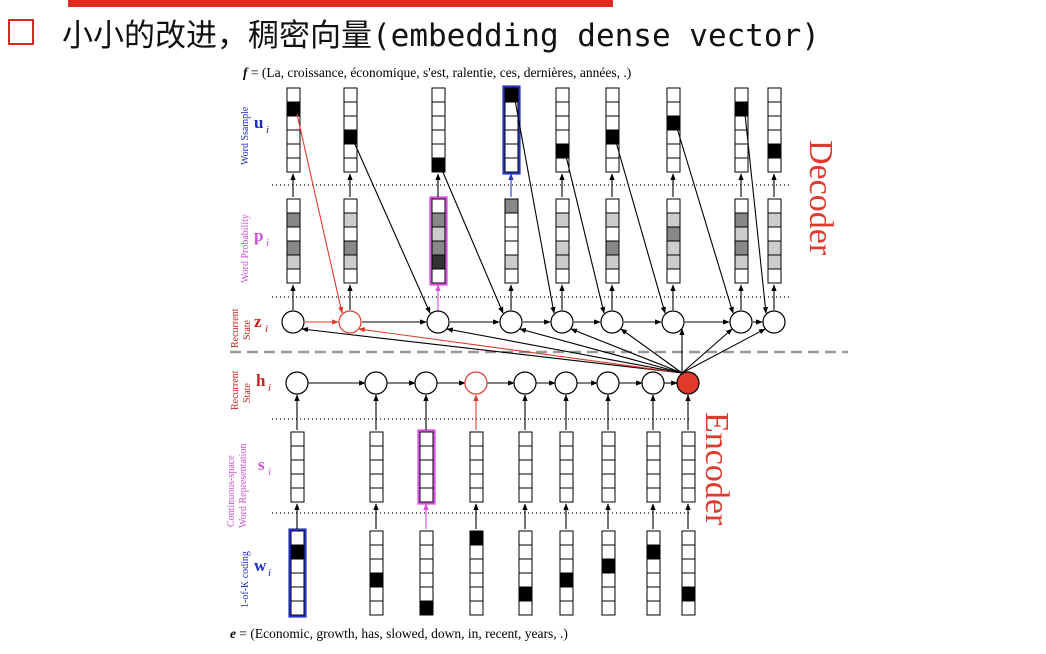  Describe the element at coordinates (245, 579) in the screenshot. I see `svg-text: 1-of-K coding` at that location.